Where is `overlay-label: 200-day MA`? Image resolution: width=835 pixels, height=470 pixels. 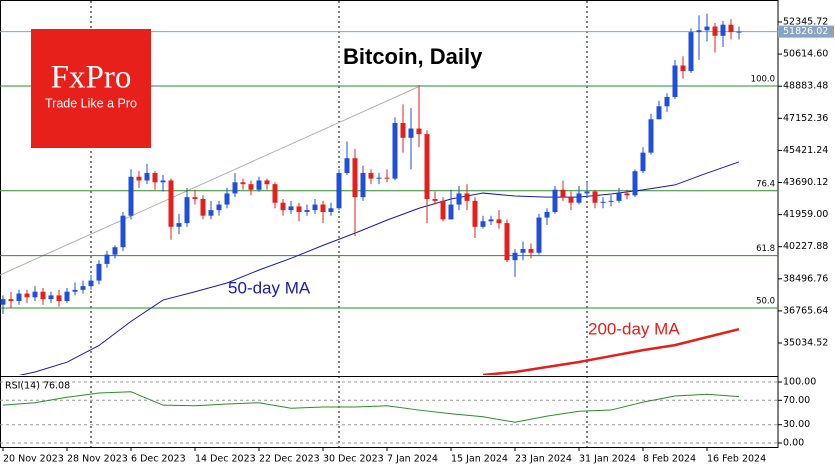 overlay-label: 200-day MA is located at coordinates (634, 328).